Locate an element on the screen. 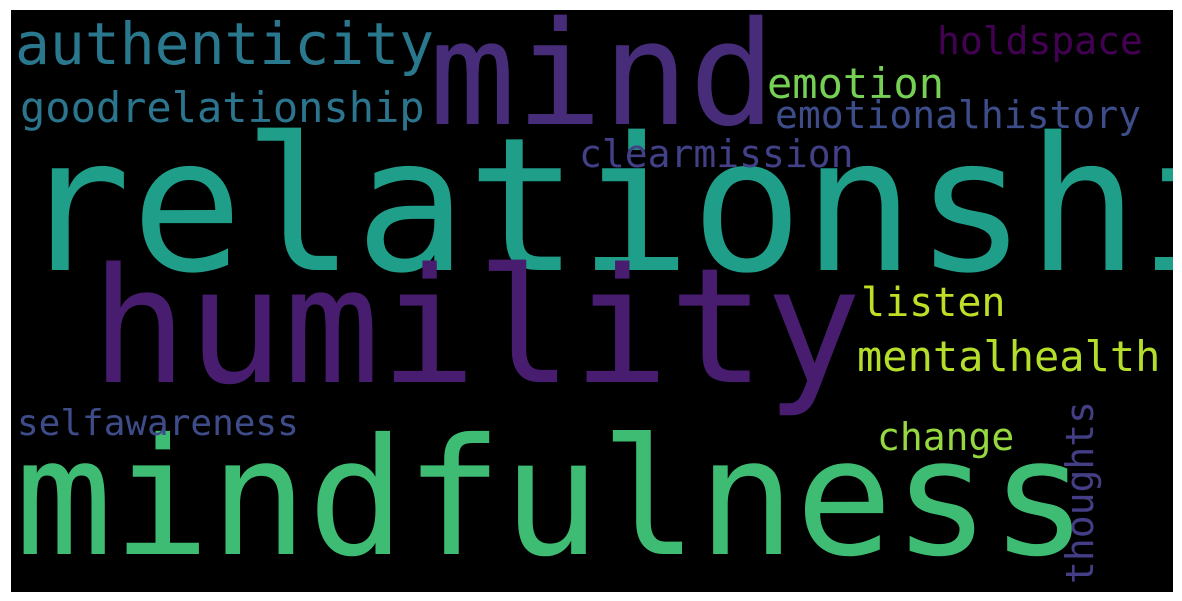 The image size is (1182, 601). word-mind: mind is located at coordinates (602, 84).